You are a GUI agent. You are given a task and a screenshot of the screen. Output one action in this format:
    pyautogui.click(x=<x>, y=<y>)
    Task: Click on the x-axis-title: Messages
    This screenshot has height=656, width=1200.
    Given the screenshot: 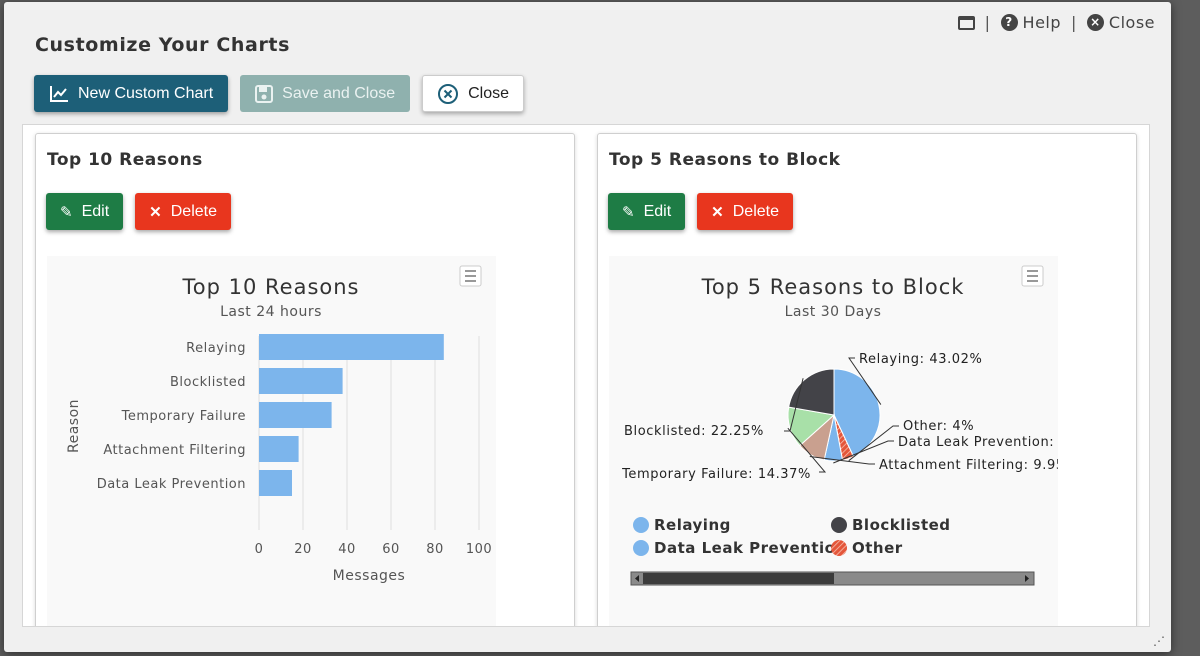 What is the action you would take?
    pyautogui.click(x=369, y=576)
    